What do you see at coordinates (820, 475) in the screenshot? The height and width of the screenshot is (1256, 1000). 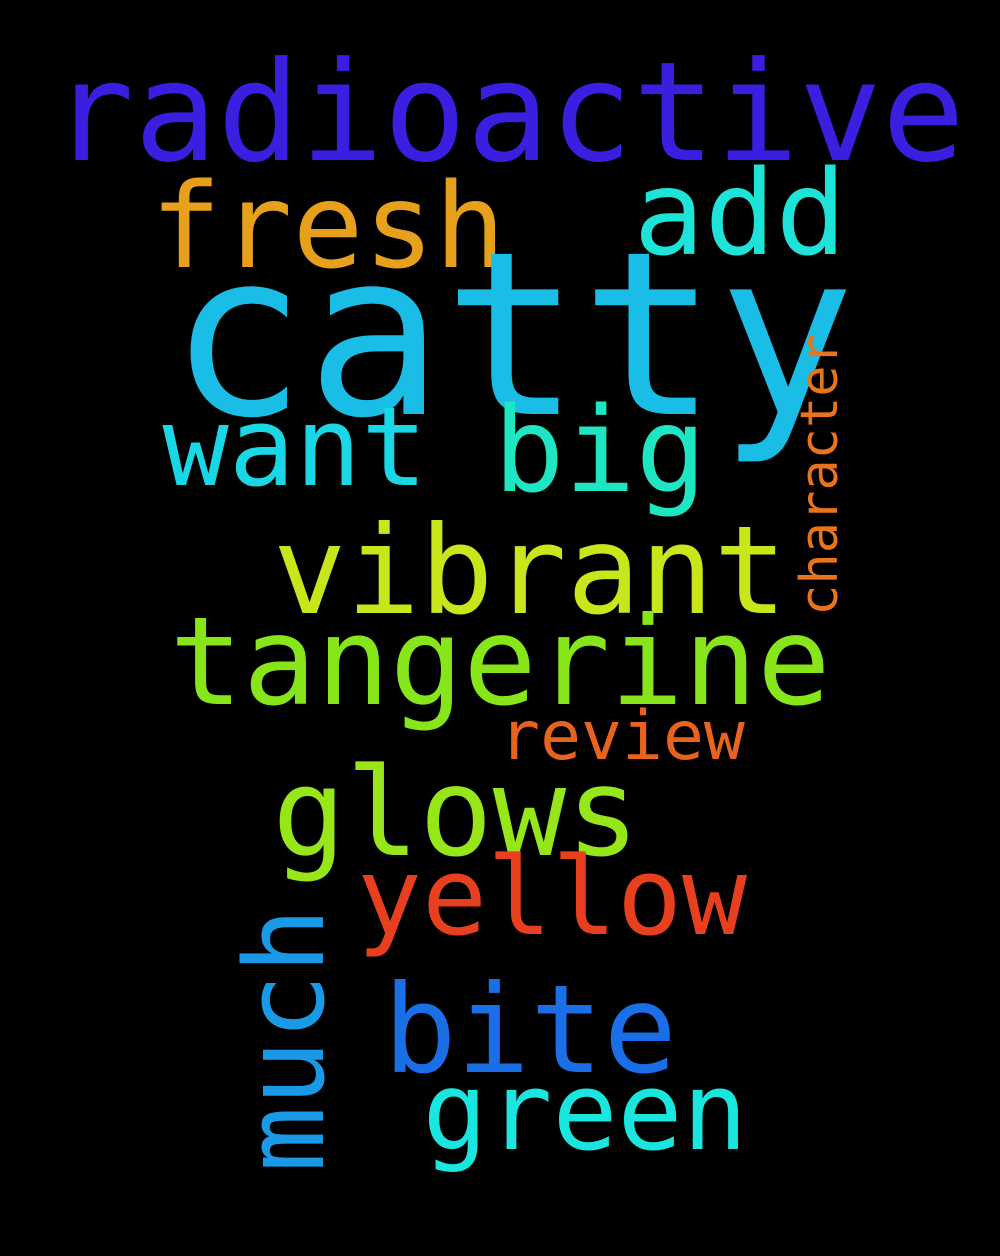 I see `word-character: character` at bounding box center [820, 475].